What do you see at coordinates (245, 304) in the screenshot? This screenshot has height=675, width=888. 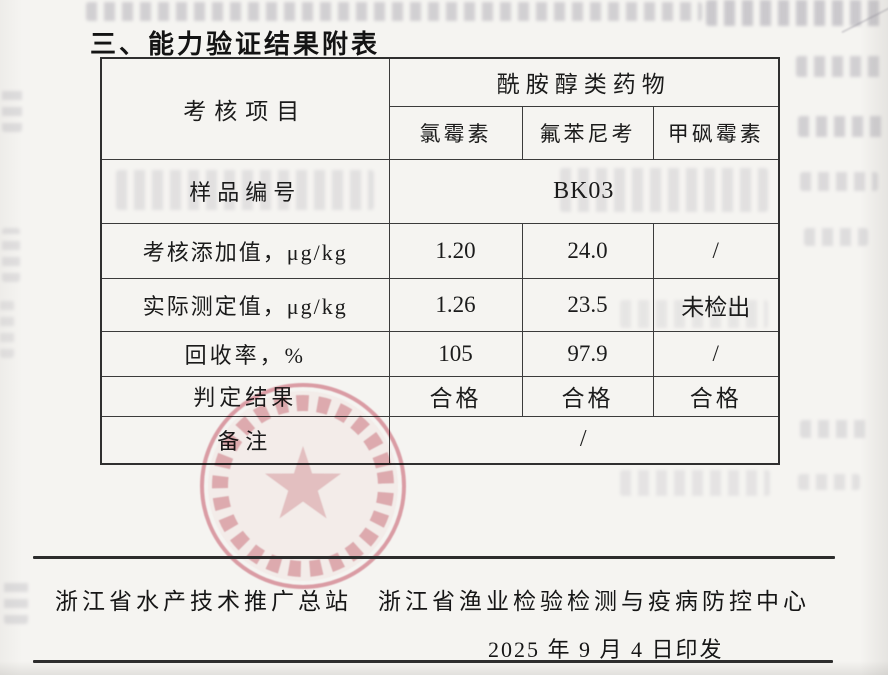 I see `row-label-measured-value: 实际测定值，μg/kg` at bounding box center [245, 304].